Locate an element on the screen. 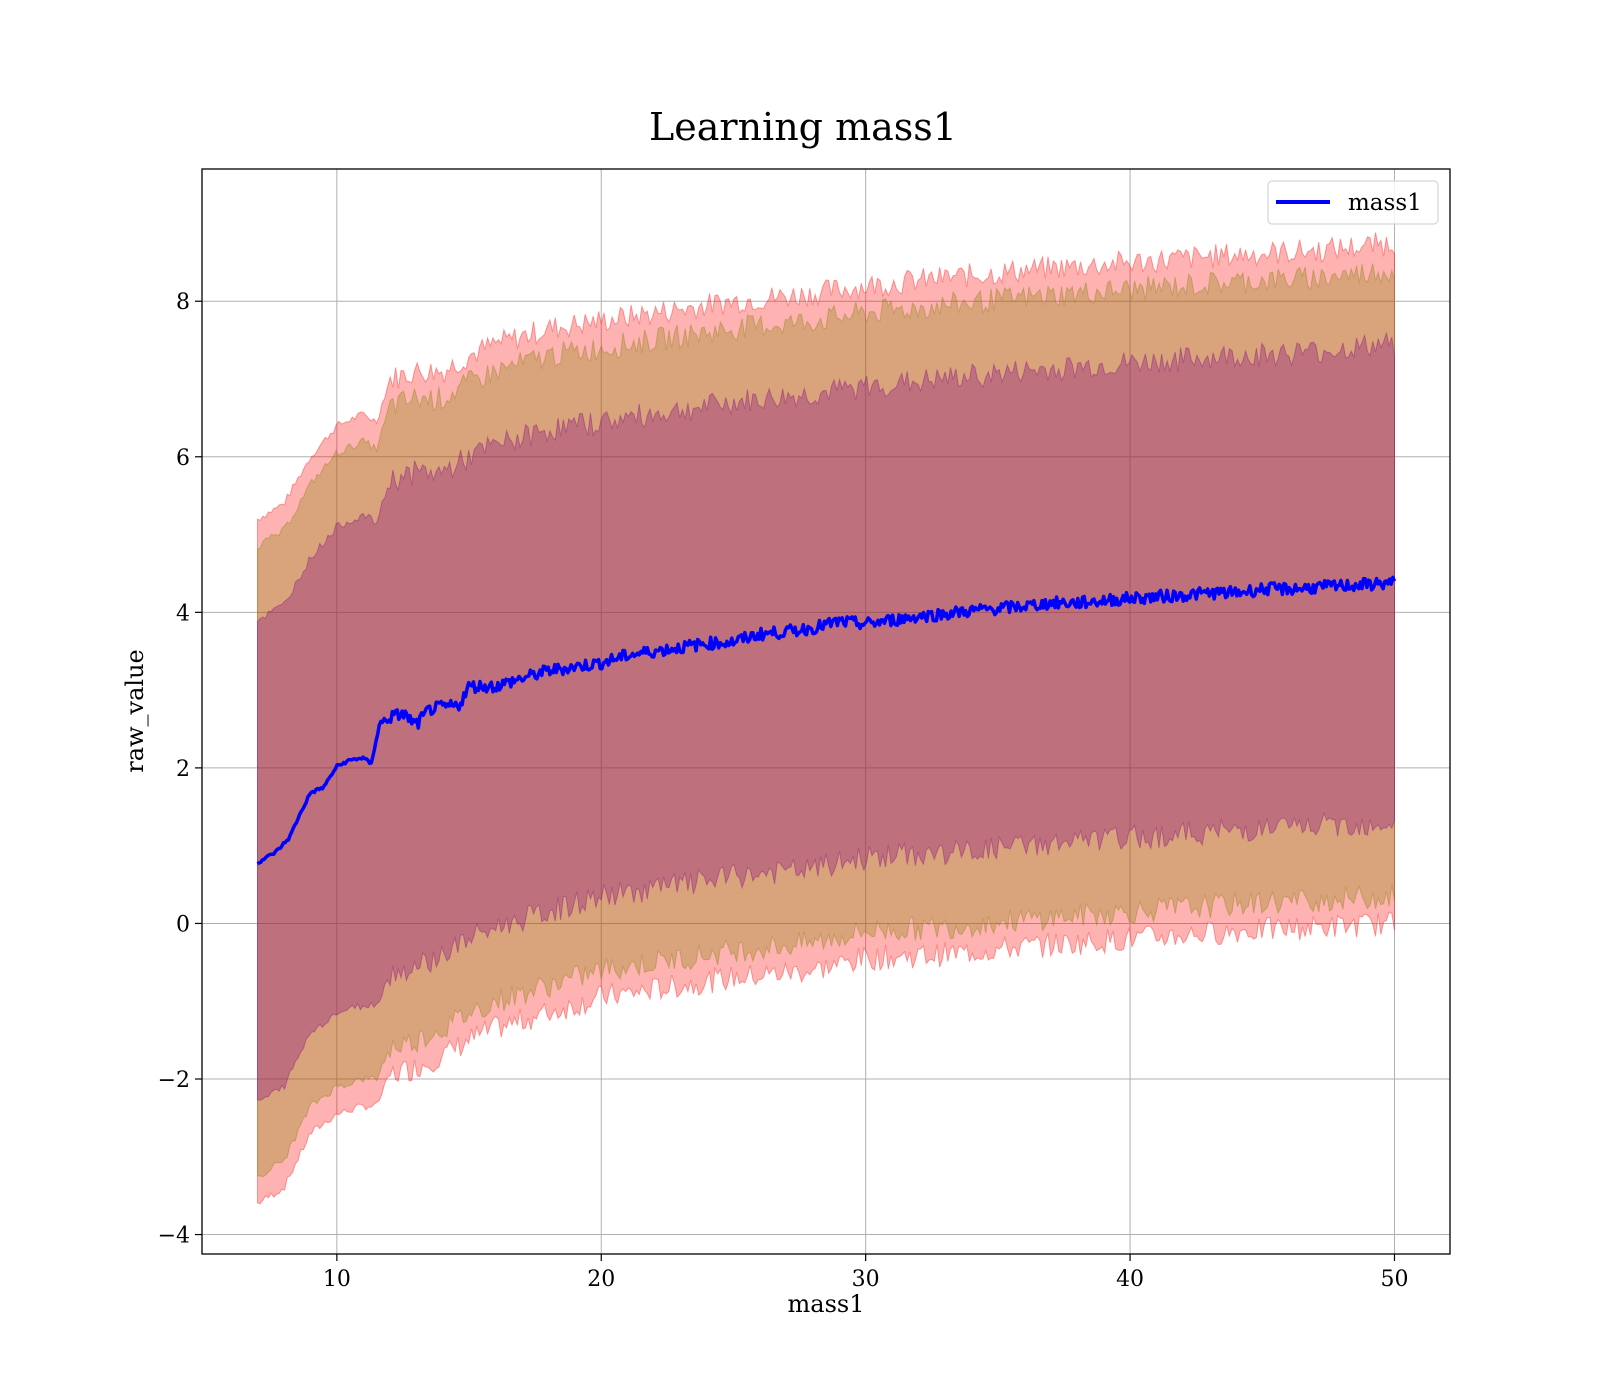 The width and height of the screenshot is (1600, 1400). x-tick-label: 40 is located at coordinates (1130, 1279).